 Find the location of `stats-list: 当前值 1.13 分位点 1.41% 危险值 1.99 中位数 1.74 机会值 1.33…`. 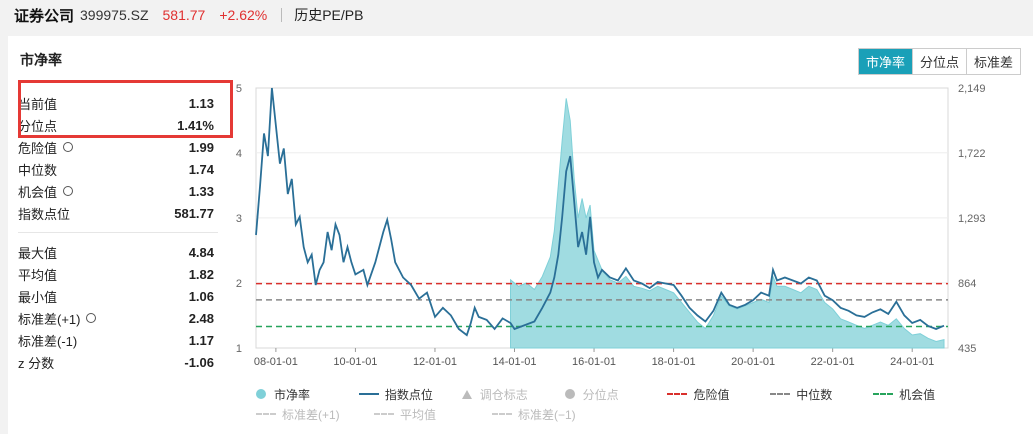

stats-list: 当前值 1.13 分位点 1.41% 危险值 1.99 中位数 1.74 机会值 1.33… is located at coordinates (125, 226).